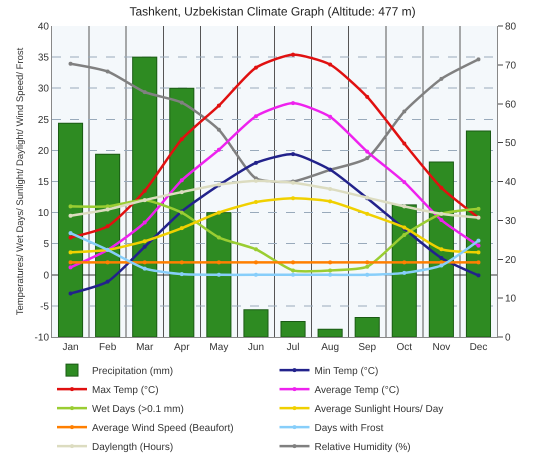 This screenshot has width=545, height=473. Describe the element at coordinates (218, 347) in the screenshot. I see `x-tick-label: May` at that location.